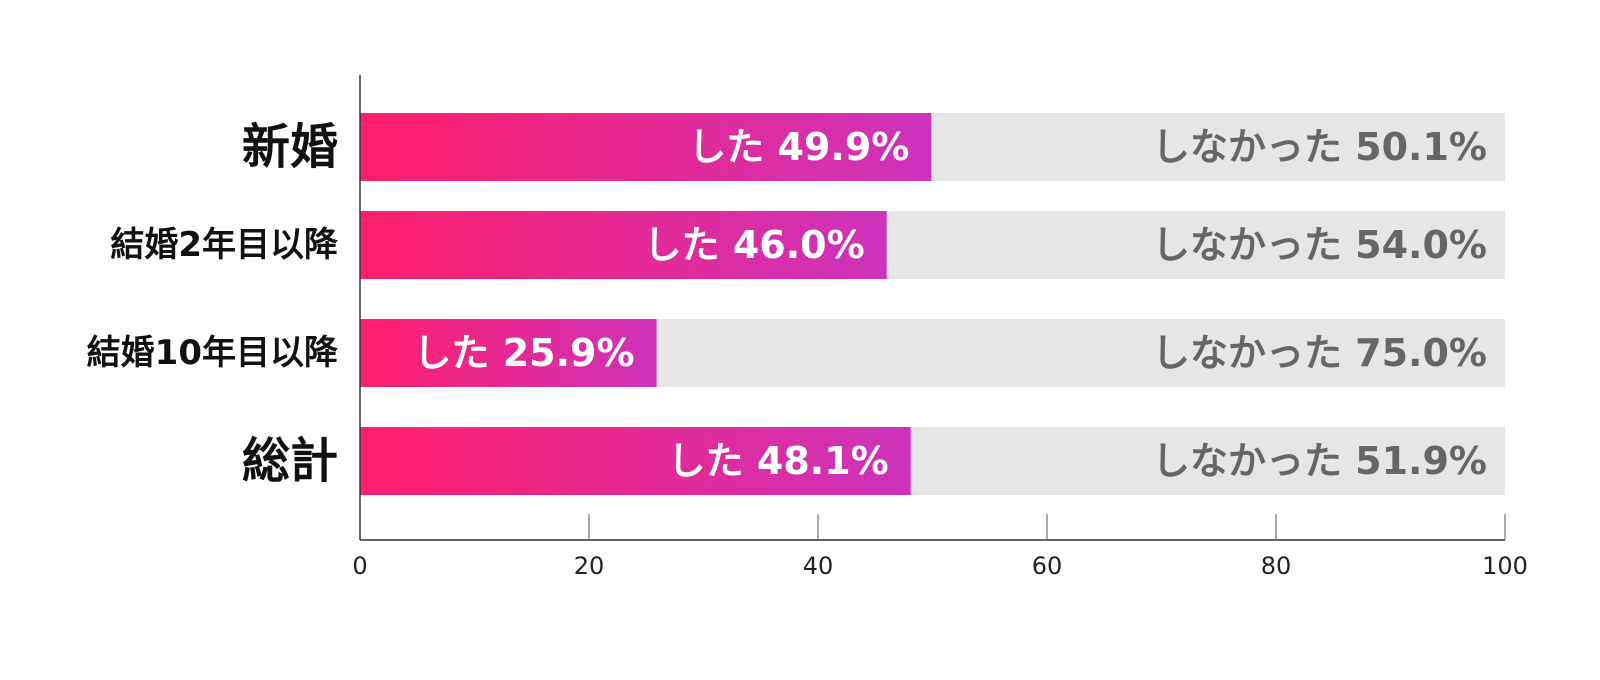 The width and height of the screenshot is (1600, 680). What do you see at coordinates (1319, 245) in the screenshot?
I see `did-not-value-label-1: しなかった 54.0%` at bounding box center [1319, 245].